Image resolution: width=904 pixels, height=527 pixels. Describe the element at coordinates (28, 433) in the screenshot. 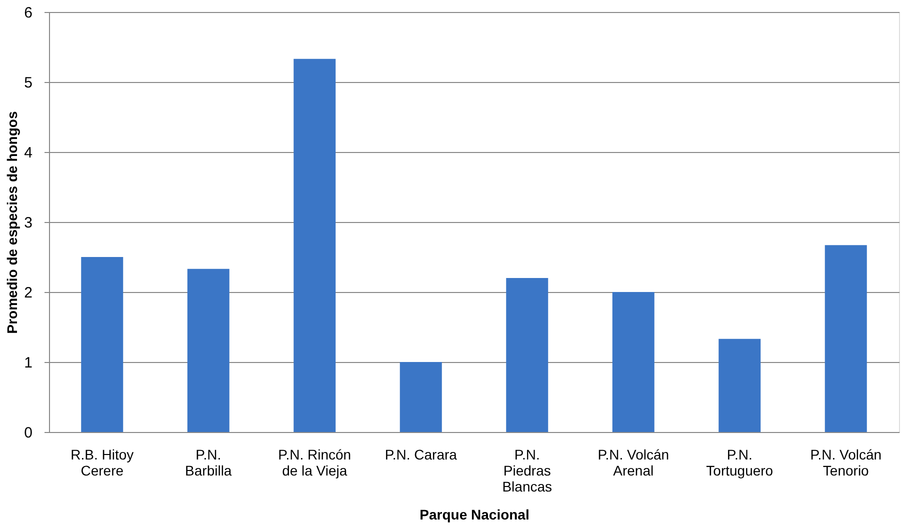

I see `y-tick-label: 0` at that location.